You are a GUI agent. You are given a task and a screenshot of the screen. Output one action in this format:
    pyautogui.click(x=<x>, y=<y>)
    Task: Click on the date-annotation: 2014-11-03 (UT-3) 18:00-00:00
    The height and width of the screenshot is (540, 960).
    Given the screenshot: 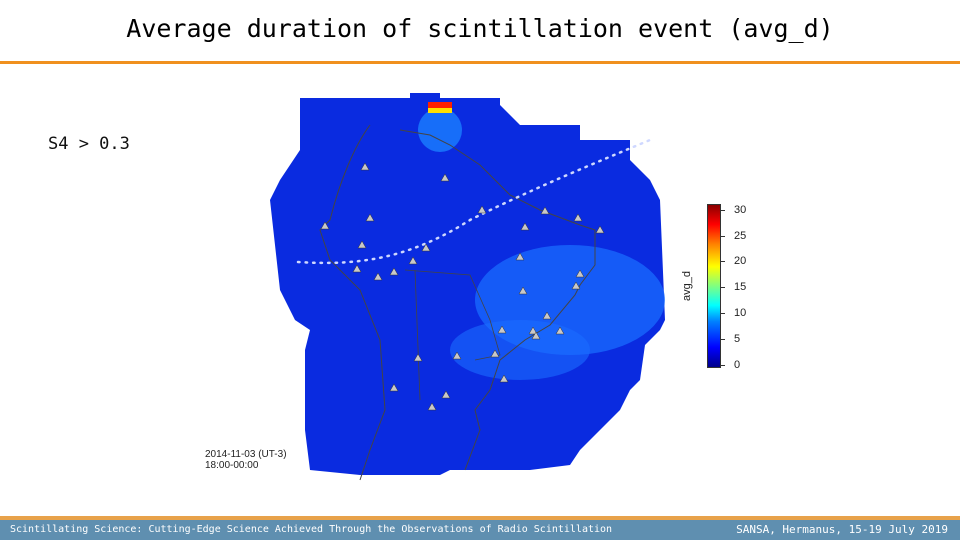 What is the action you would take?
    pyautogui.click(x=246, y=460)
    